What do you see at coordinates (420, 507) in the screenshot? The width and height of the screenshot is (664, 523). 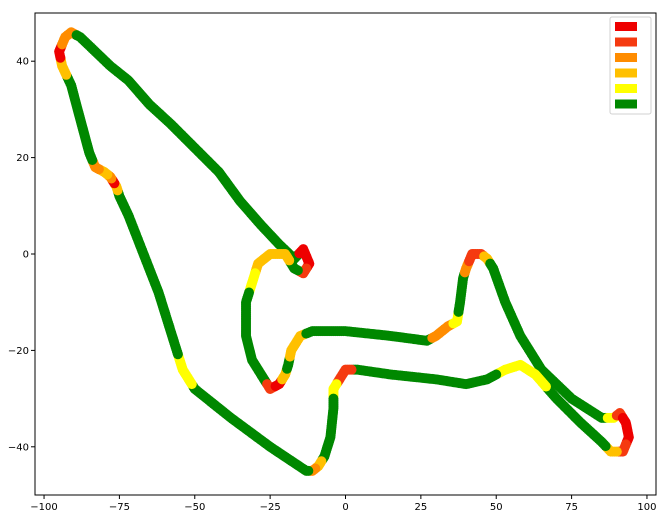 I see `x-tick-label: 25` at bounding box center [420, 507].